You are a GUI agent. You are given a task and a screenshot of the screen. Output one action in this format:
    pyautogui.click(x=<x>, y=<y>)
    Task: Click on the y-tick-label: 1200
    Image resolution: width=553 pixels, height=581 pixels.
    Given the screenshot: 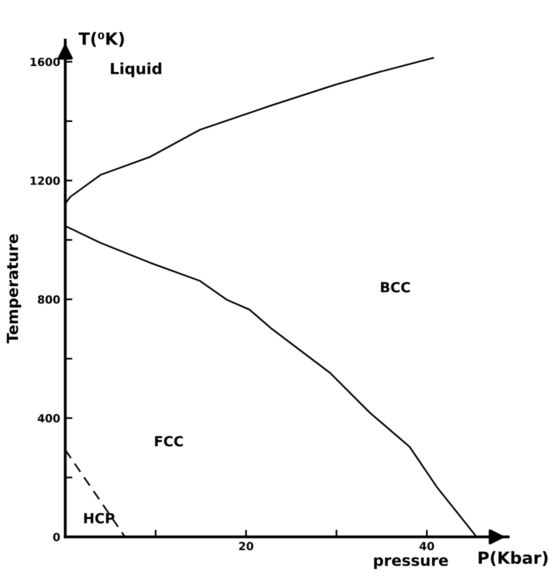 What is the action you would take?
    pyautogui.click(x=45, y=180)
    